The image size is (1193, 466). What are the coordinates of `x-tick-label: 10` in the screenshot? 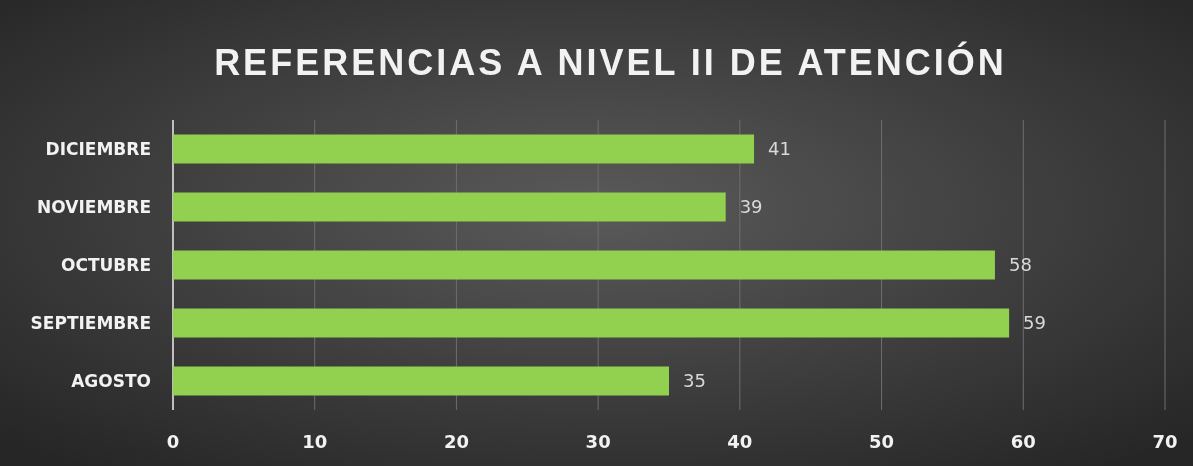 It's located at (315, 442).